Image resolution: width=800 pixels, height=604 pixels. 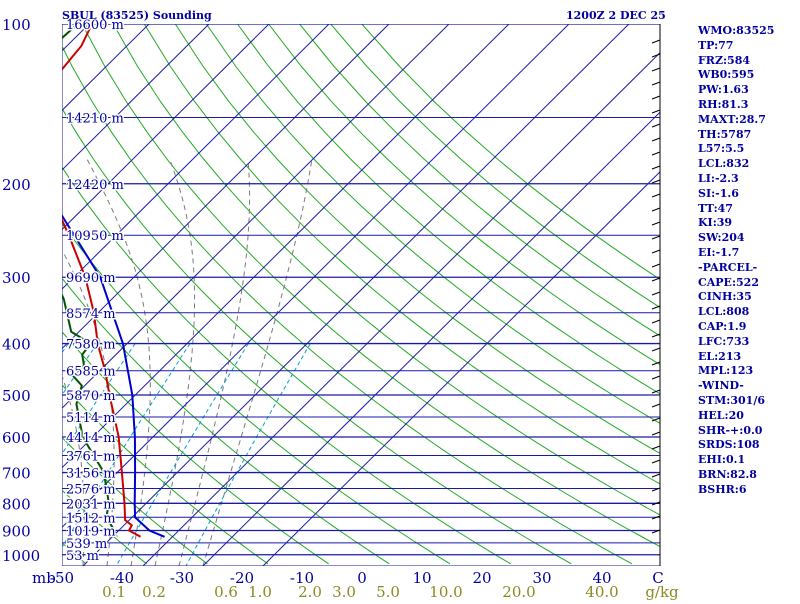 I want to click on chart-time: 1200Z 2 DEC 25, so click(x=616, y=15).